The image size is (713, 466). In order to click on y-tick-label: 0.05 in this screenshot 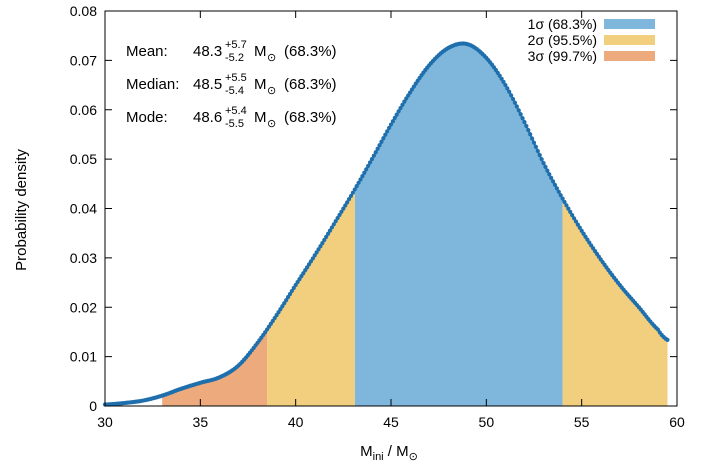, I will do `click(83, 159)`.